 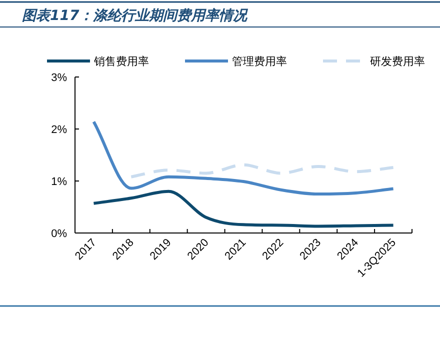 What do you see at coordinates (59, 130) in the screenshot?
I see `y-tick-label: 2%` at bounding box center [59, 130].